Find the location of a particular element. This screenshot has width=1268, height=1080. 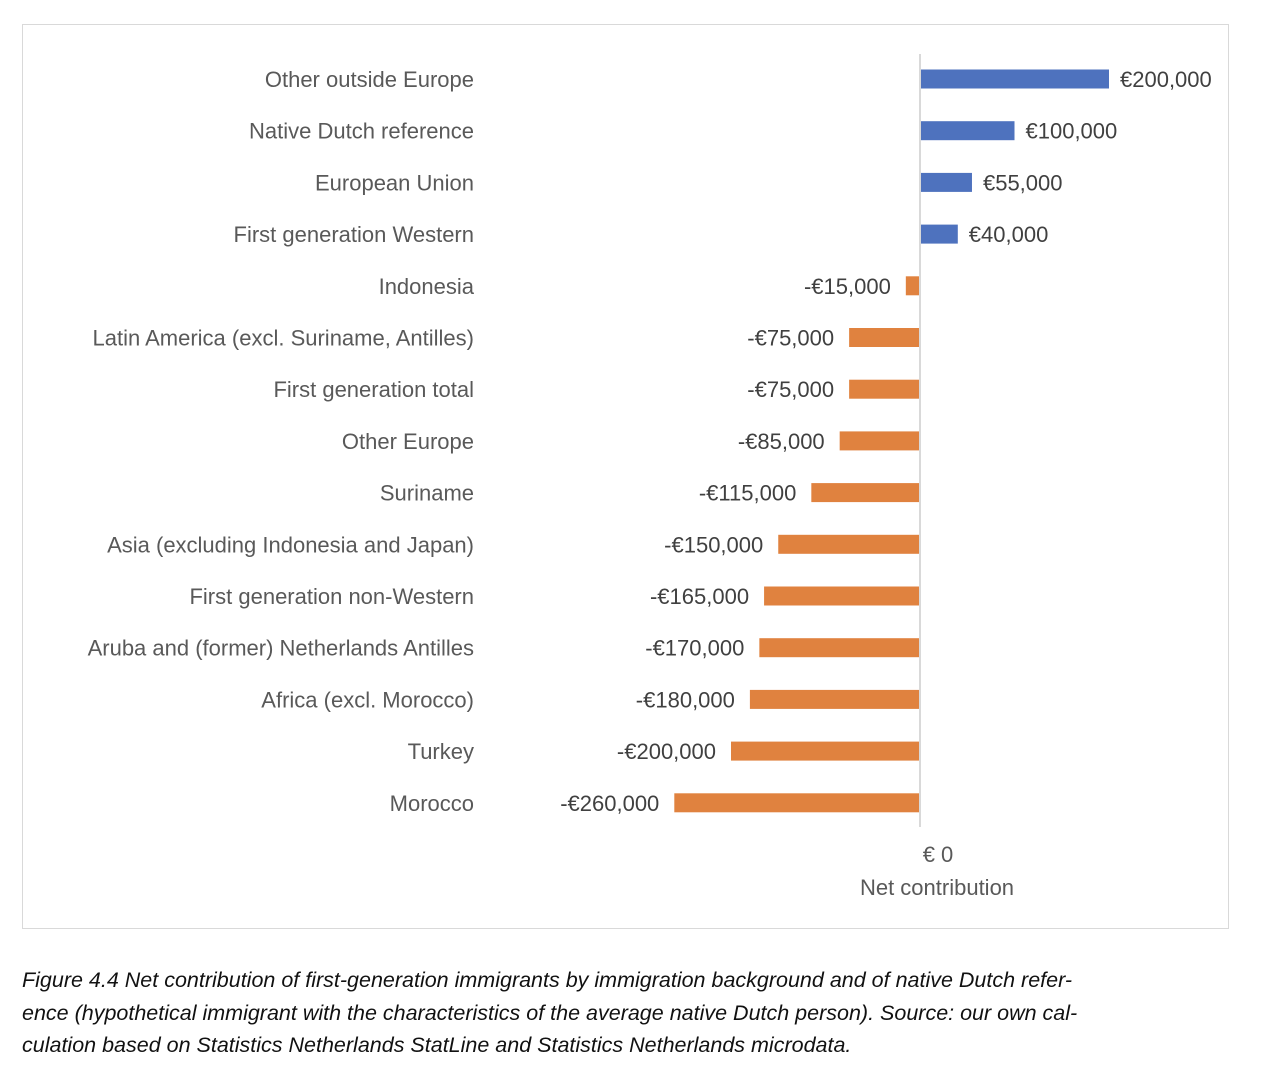

category-label: European Union is located at coordinates (394, 182).